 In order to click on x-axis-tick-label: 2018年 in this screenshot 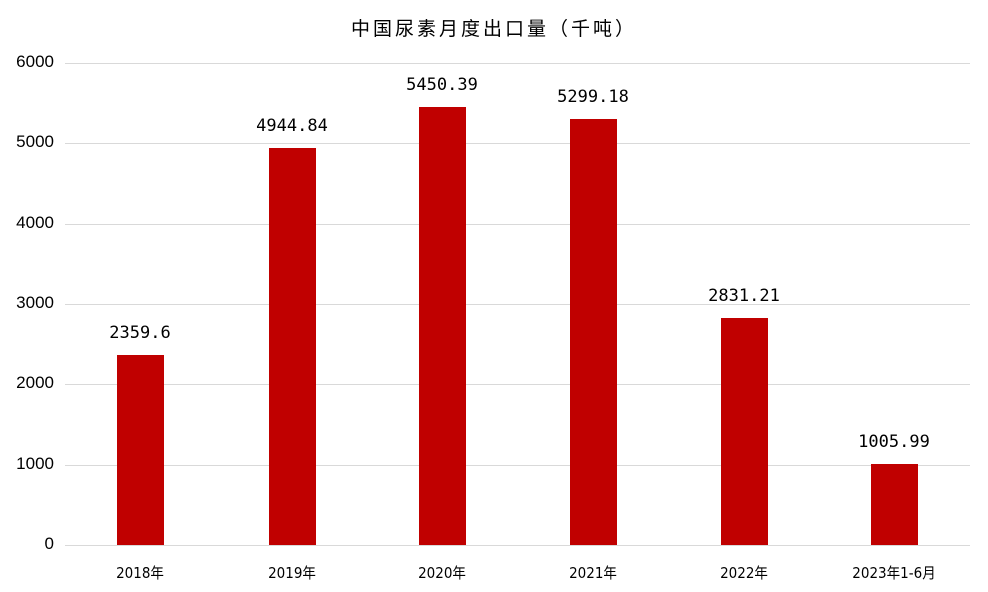, I will do `click(140, 573)`.